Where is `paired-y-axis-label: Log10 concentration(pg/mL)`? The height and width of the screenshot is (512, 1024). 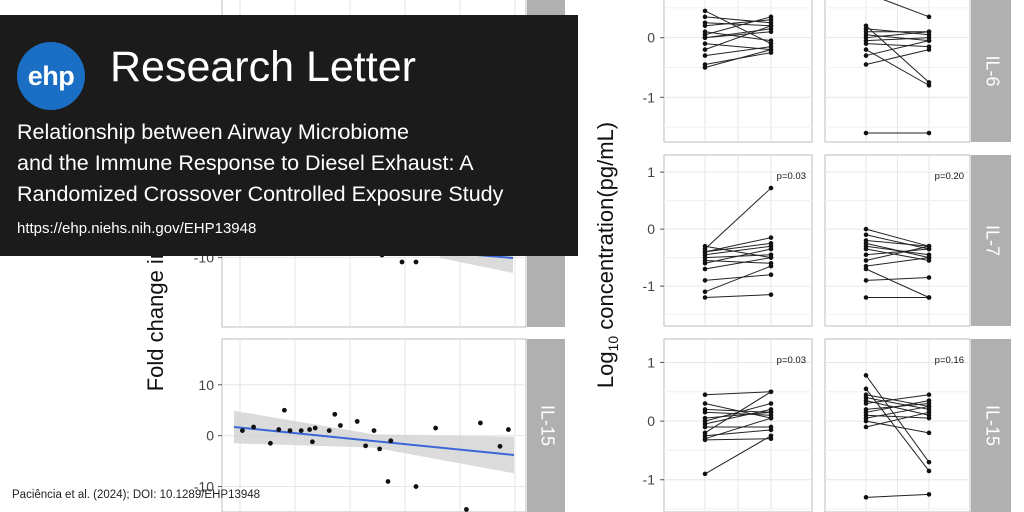
paired-y-axis-label: Log10 concentration(pg/mL) is located at coordinates (607, 255).